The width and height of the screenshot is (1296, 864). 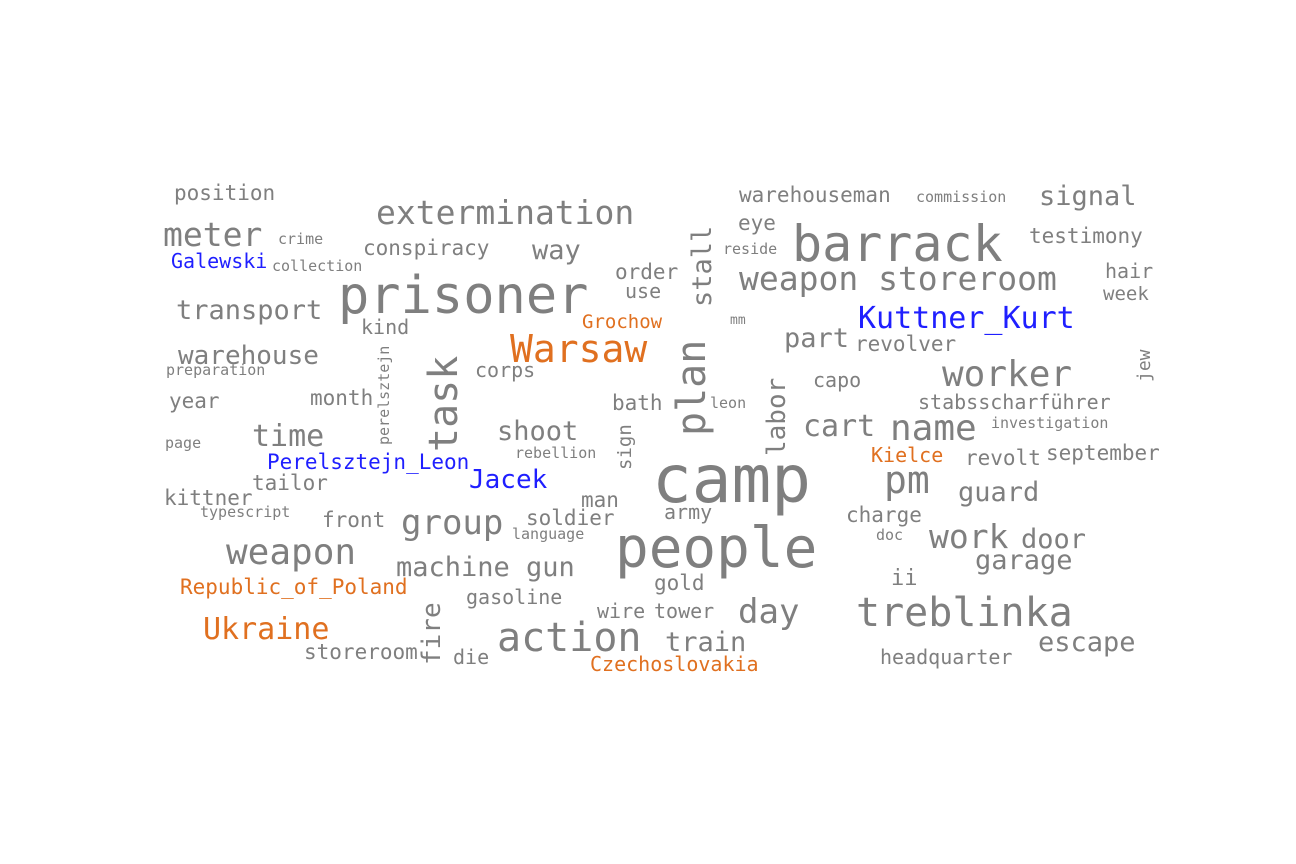 What do you see at coordinates (837, 380) in the screenshot?
I see `word-capo: capo` at bounding box center [837, 380].